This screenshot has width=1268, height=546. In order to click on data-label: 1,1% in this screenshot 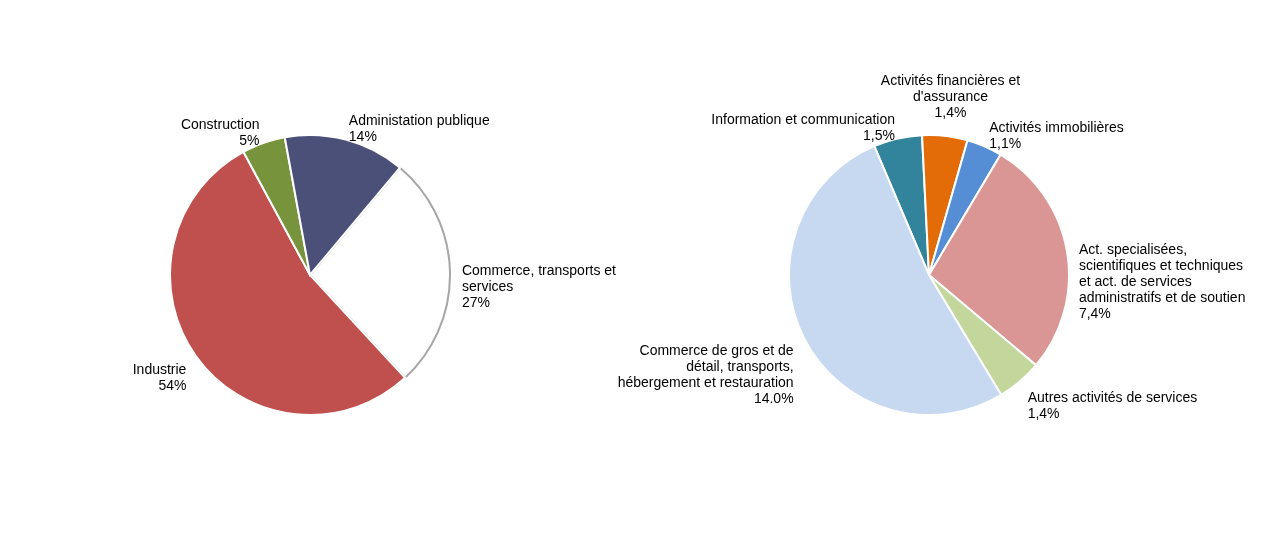, I will do `click(1005, 143)`.